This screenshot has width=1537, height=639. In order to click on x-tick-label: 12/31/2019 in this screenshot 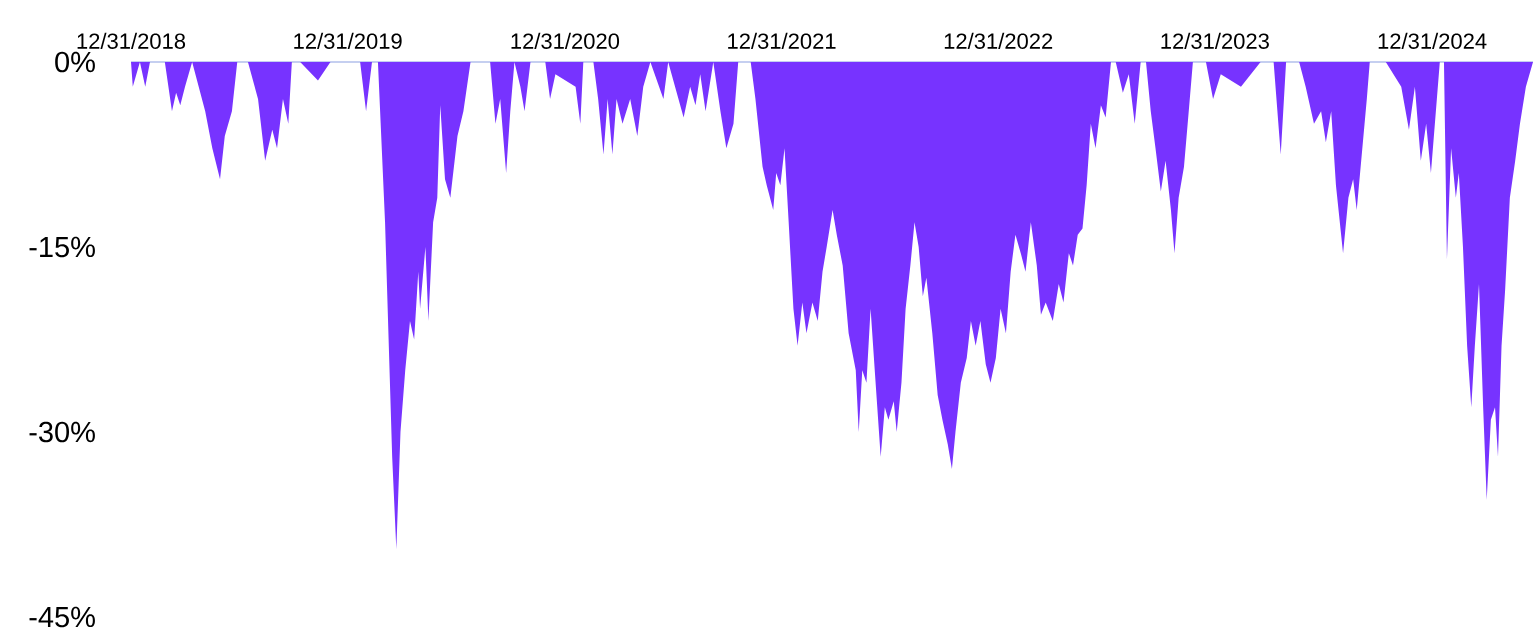, I will do `click(348, 40)`.